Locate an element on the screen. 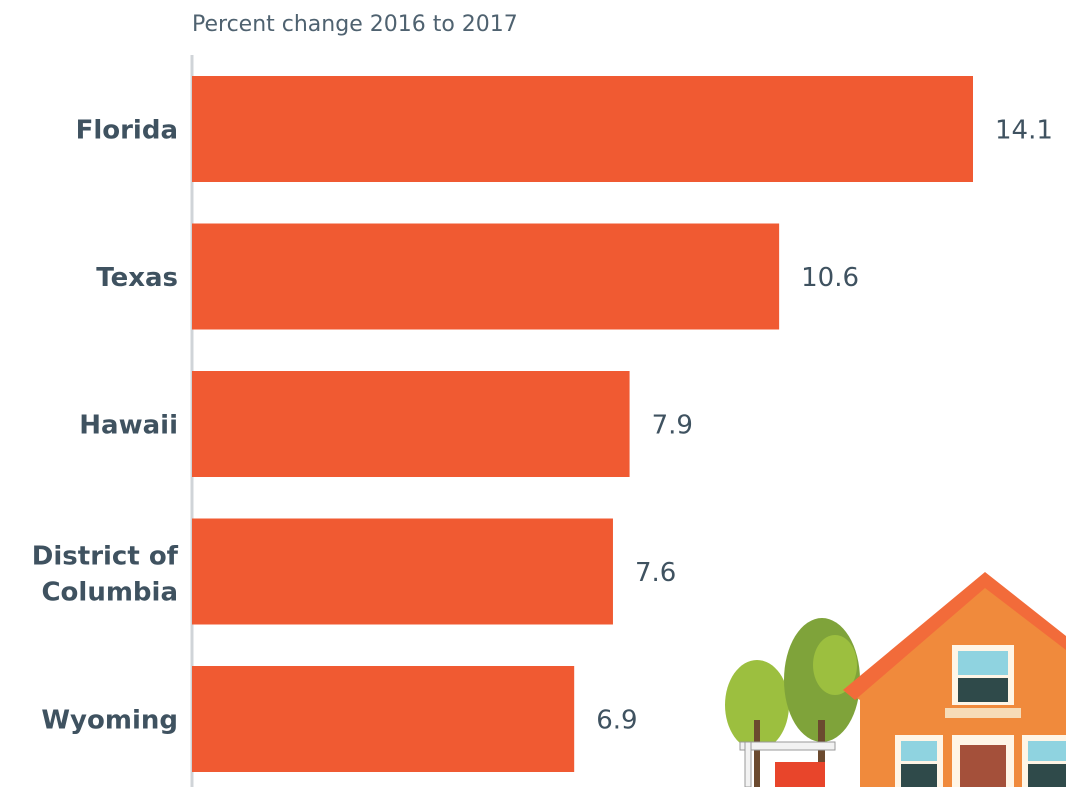 The height and width of the screenshot is (787, 1066). value-label: 7.9 is located at coordinates (672, 426).